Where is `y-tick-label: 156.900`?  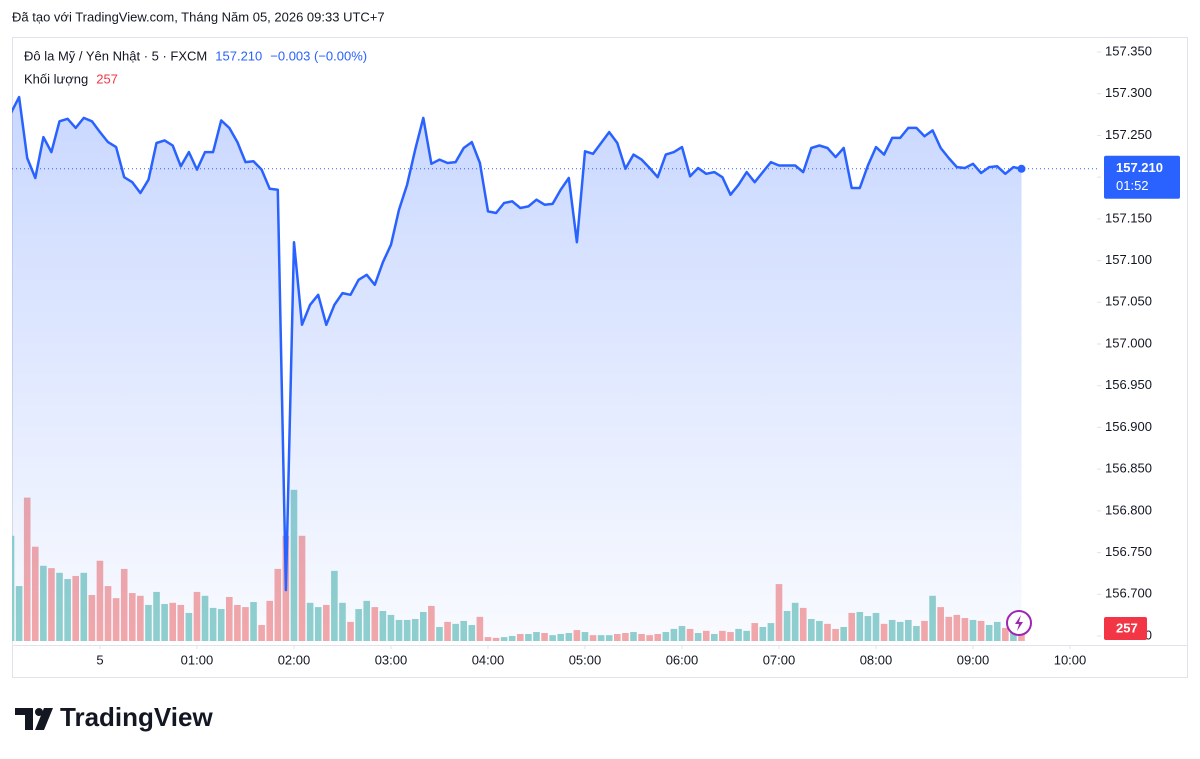
y-tick-label: 156.900 is located at coordinates (1128, 426).